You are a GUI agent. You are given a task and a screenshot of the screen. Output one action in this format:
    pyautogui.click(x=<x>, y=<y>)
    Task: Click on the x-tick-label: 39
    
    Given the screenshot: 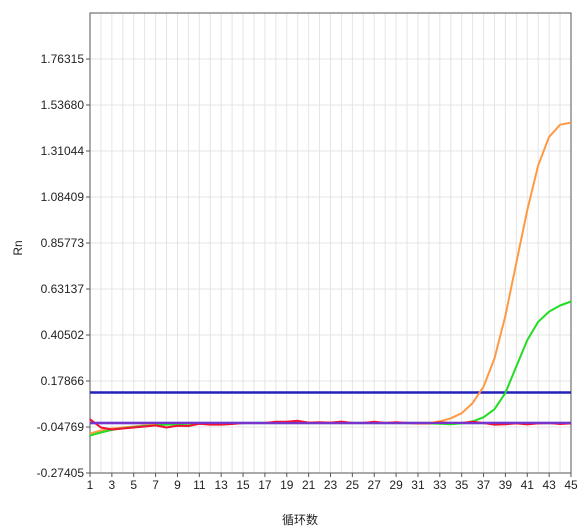 What is the action you would take?
    pyautogui.click(x=506, y=485)
    